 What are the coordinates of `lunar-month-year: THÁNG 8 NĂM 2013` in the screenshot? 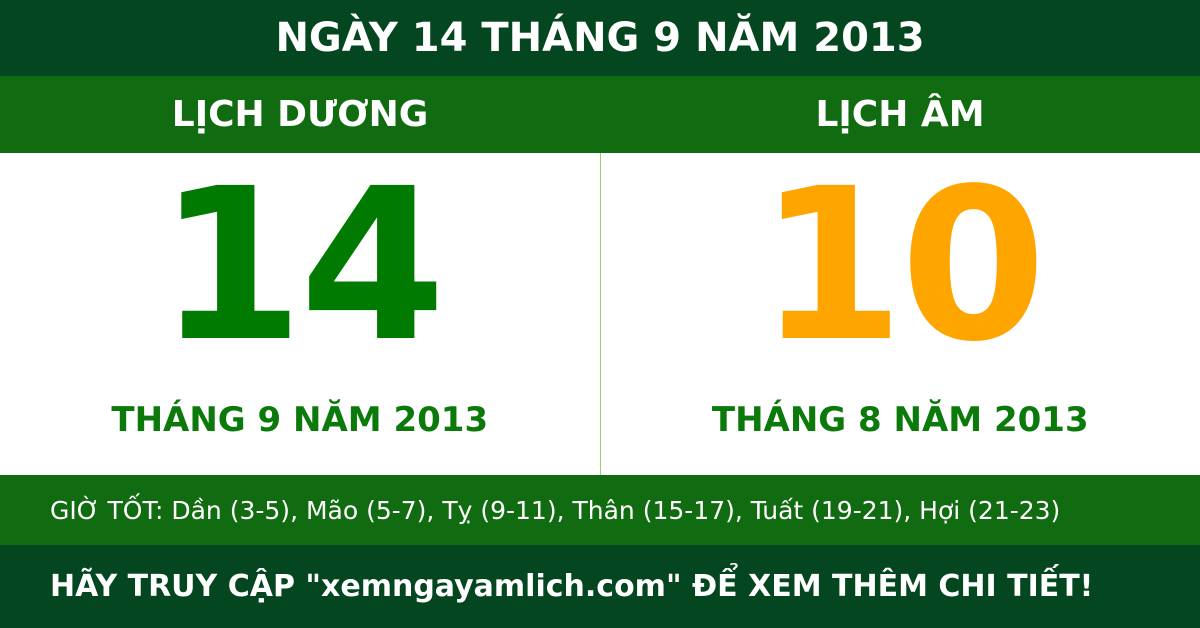 It's located at (900, 420).